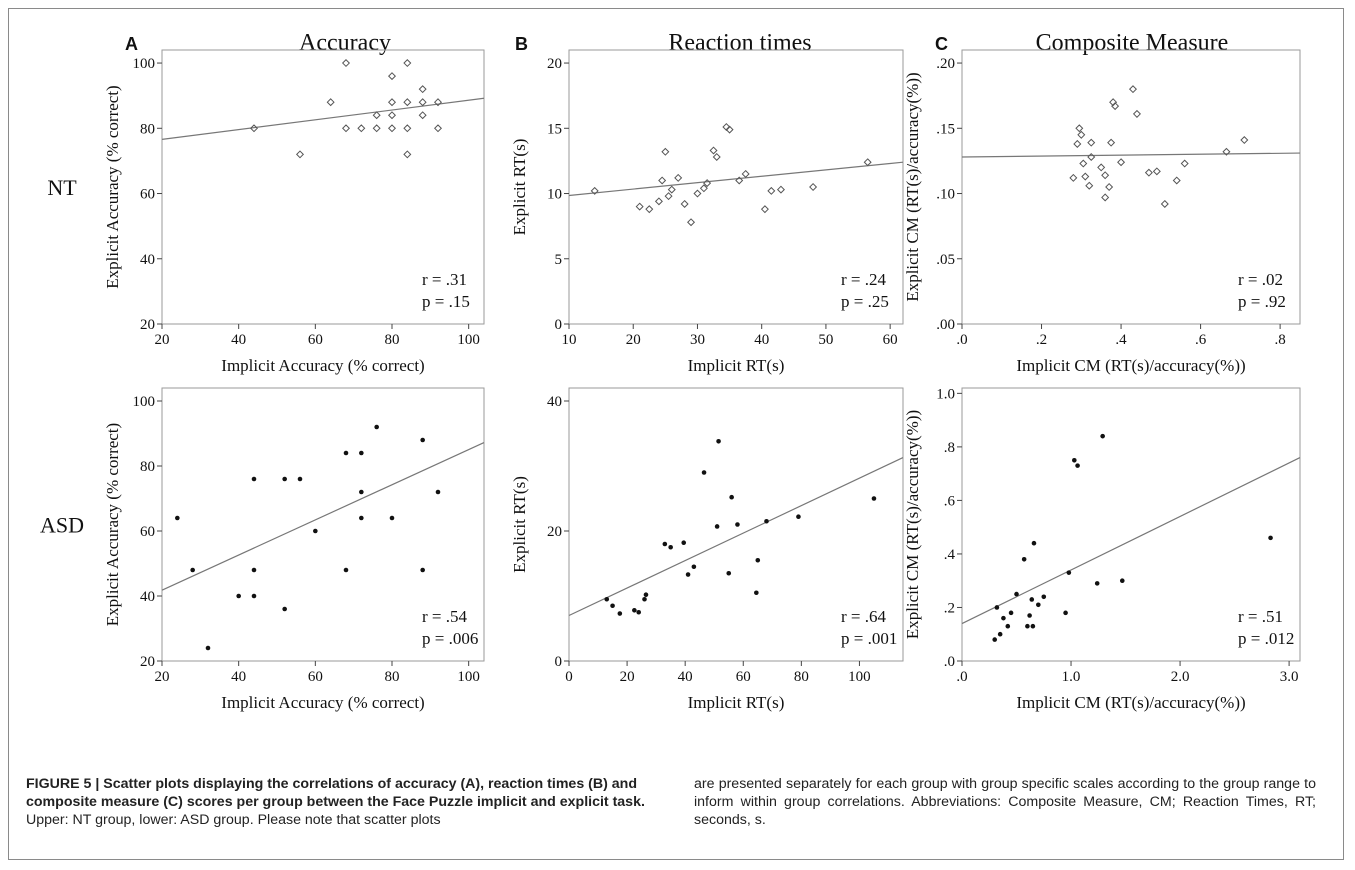 Image resolution: width=1355 pixels, height=870 pixels. Describe the element at coordinates (521, 44) in the screenshot. I see `panel-letter-b: B` at that location.